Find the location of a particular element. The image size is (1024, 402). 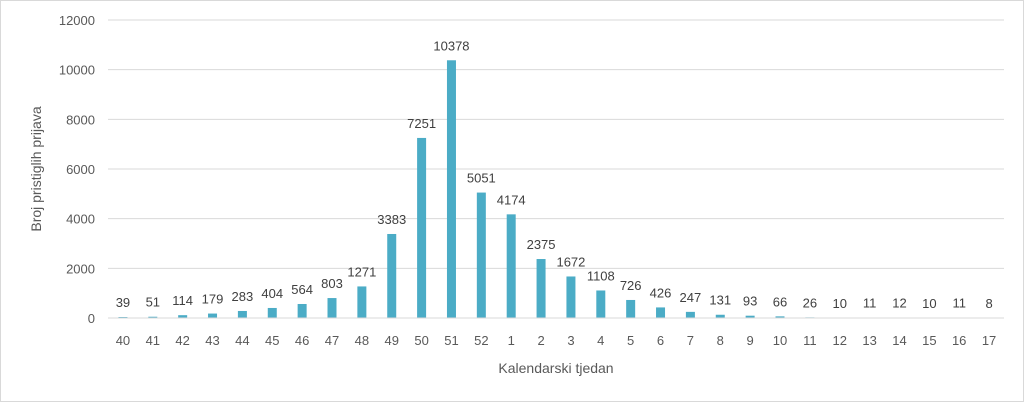

x-tick-label: 52 is located at coordinates (481, 340).